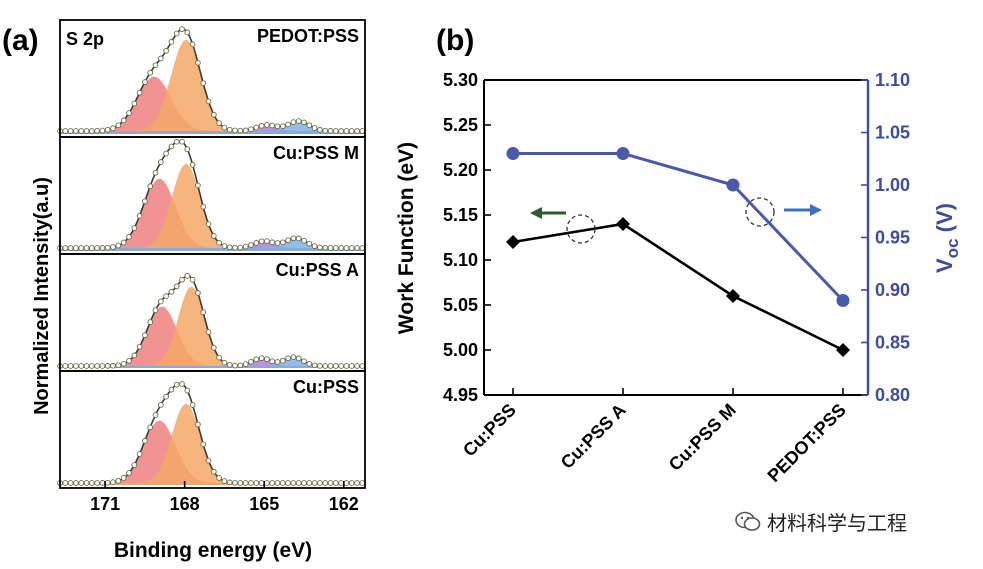 The image size is (983, 569). Describe the element at coordinates (679, 227) in the screenshot. I see `series-line` at that location.